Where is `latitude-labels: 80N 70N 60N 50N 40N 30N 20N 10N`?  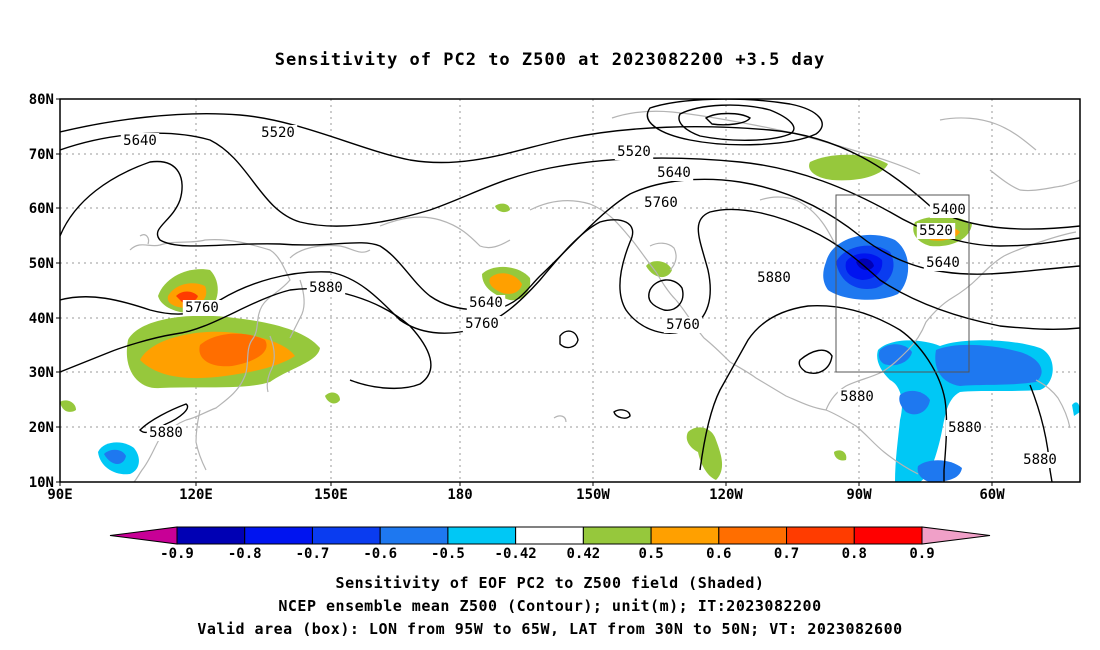 latitude-labels: 80N 70N 60N 50N 40N 30N 20N 10N is located at coordinates (44, 291).